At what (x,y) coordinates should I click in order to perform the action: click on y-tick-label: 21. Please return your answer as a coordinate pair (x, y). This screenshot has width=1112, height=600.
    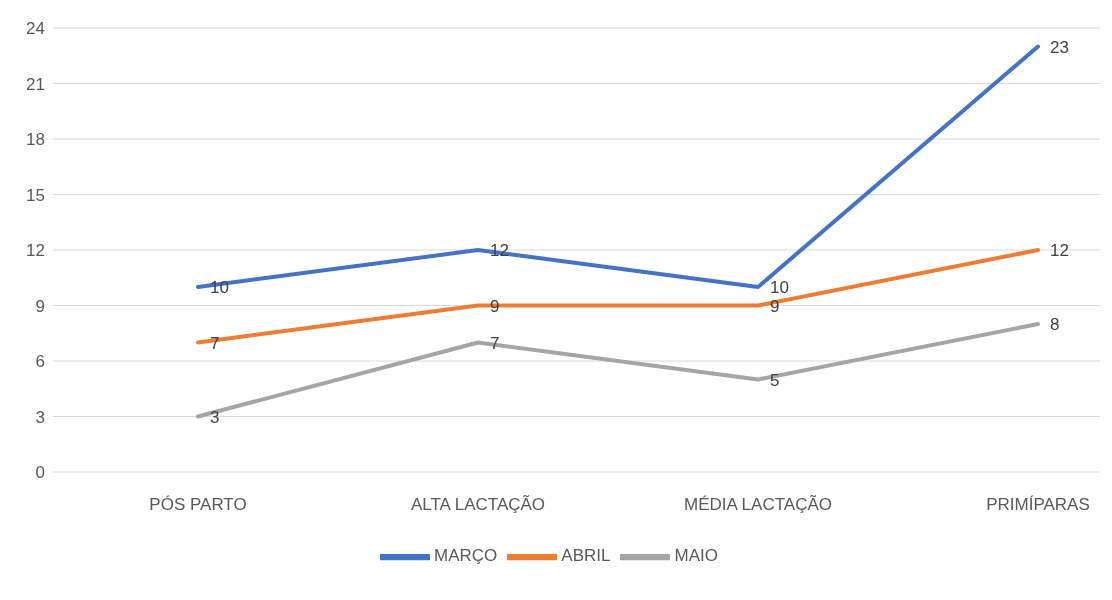
    Looking at the image, I should click on (35, 84).